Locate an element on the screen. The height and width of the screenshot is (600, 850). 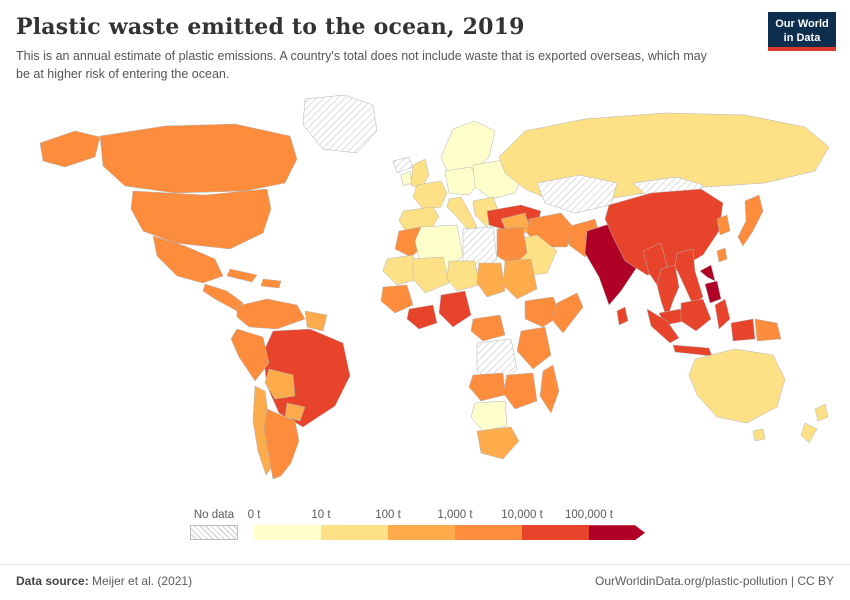
country-somalia: Somalia — 1,000–10,000 t is located at coordinates (568, 313).